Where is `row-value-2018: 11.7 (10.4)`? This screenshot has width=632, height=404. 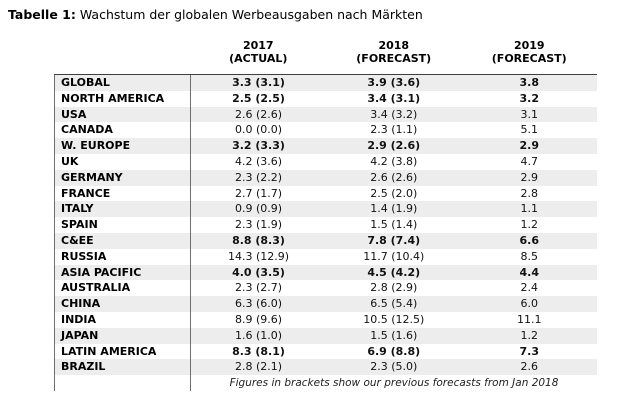 row-value-2018: 11.7 (10.4) is located at coordinates (394, 256).